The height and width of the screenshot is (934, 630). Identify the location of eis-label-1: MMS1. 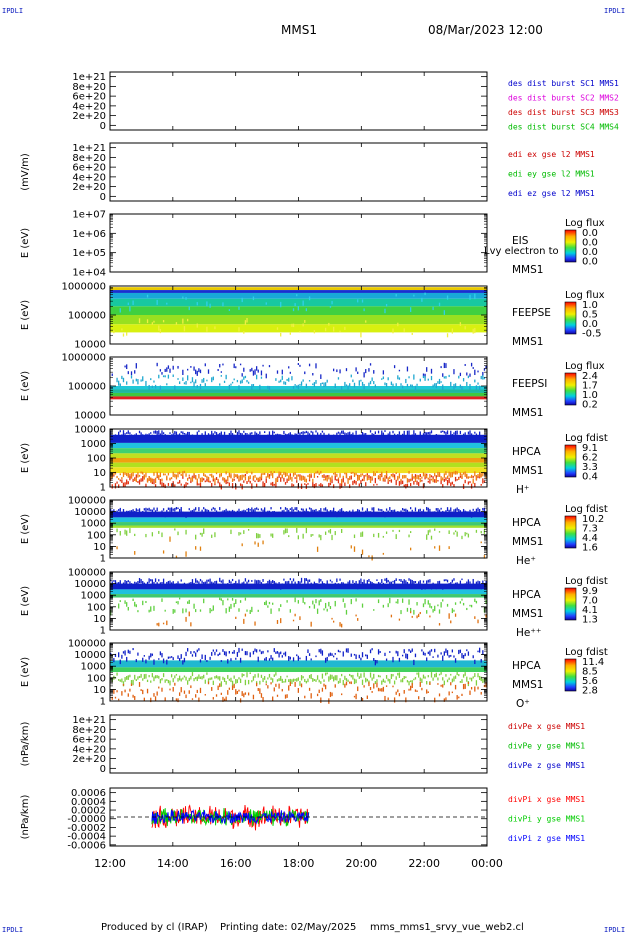
(527, 270).